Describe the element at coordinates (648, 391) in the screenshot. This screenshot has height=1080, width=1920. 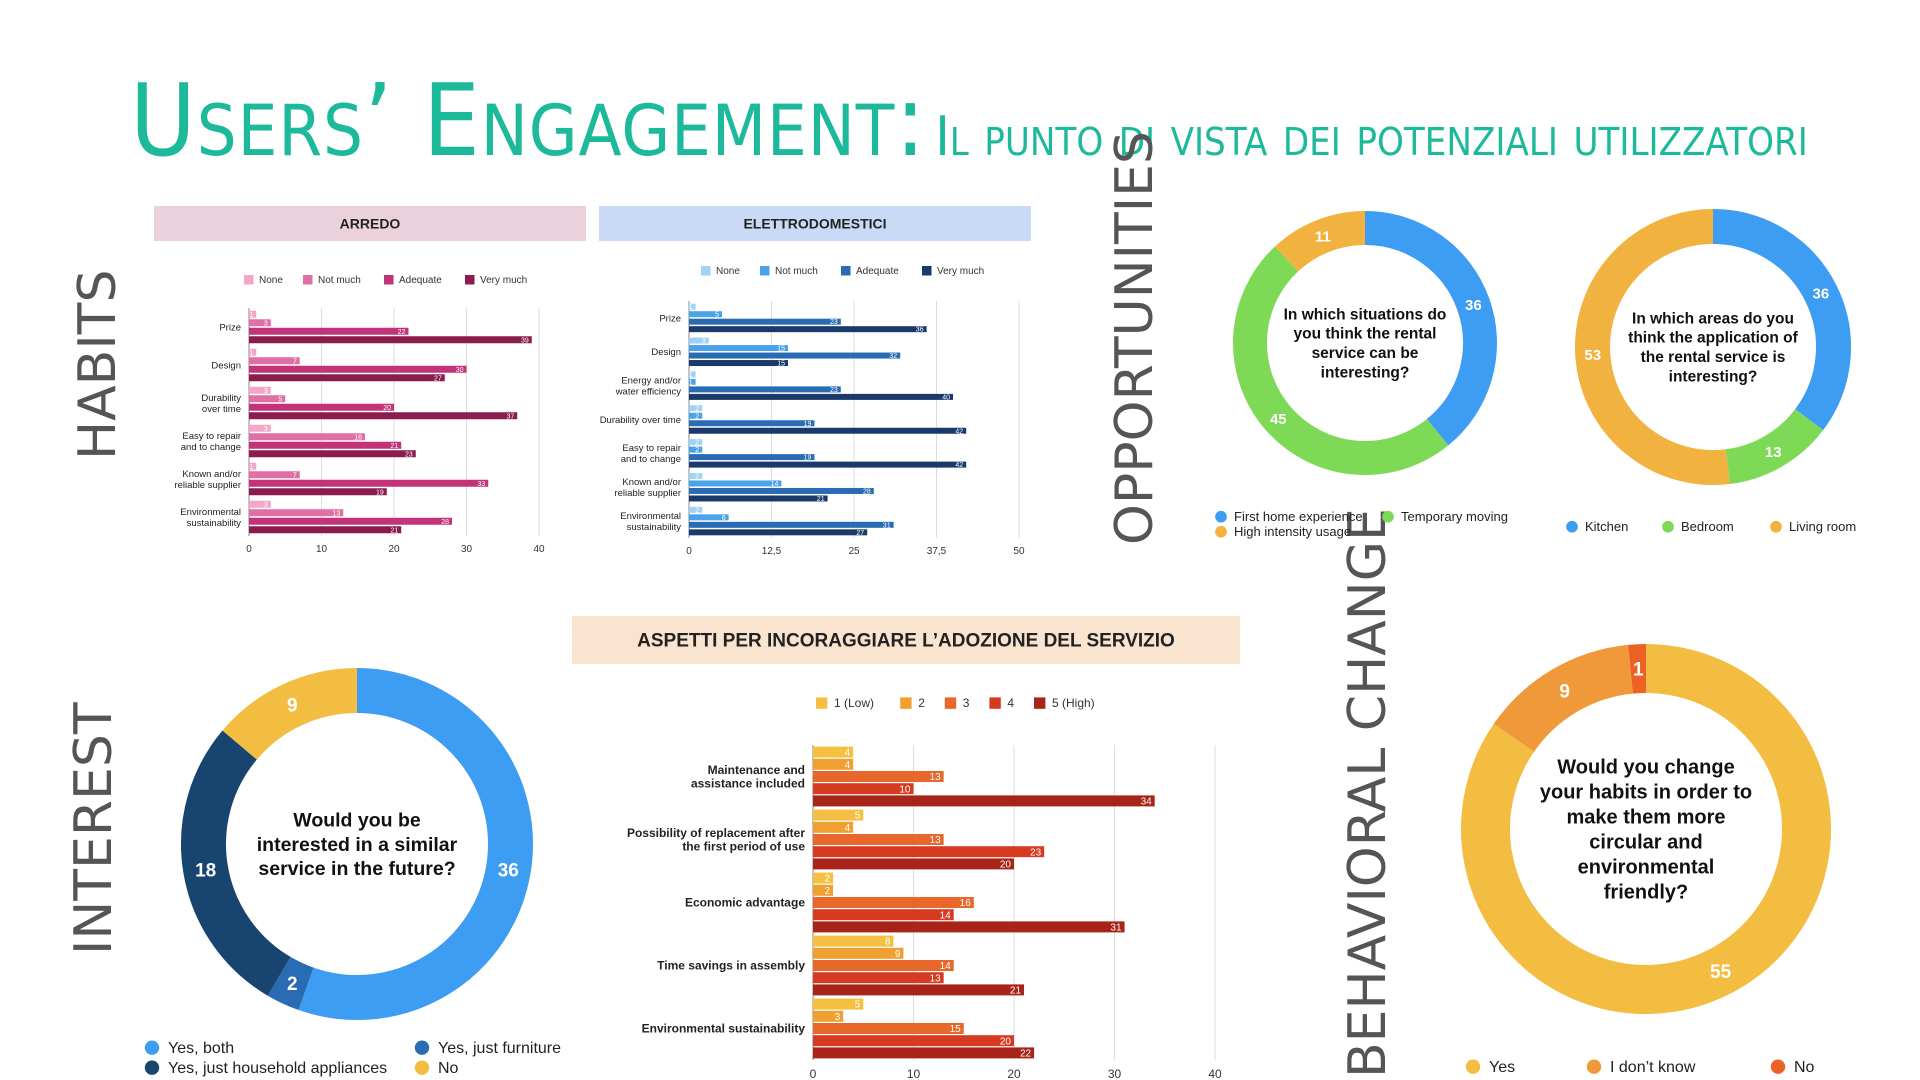
I see `category-label: water efficiency` at that location.